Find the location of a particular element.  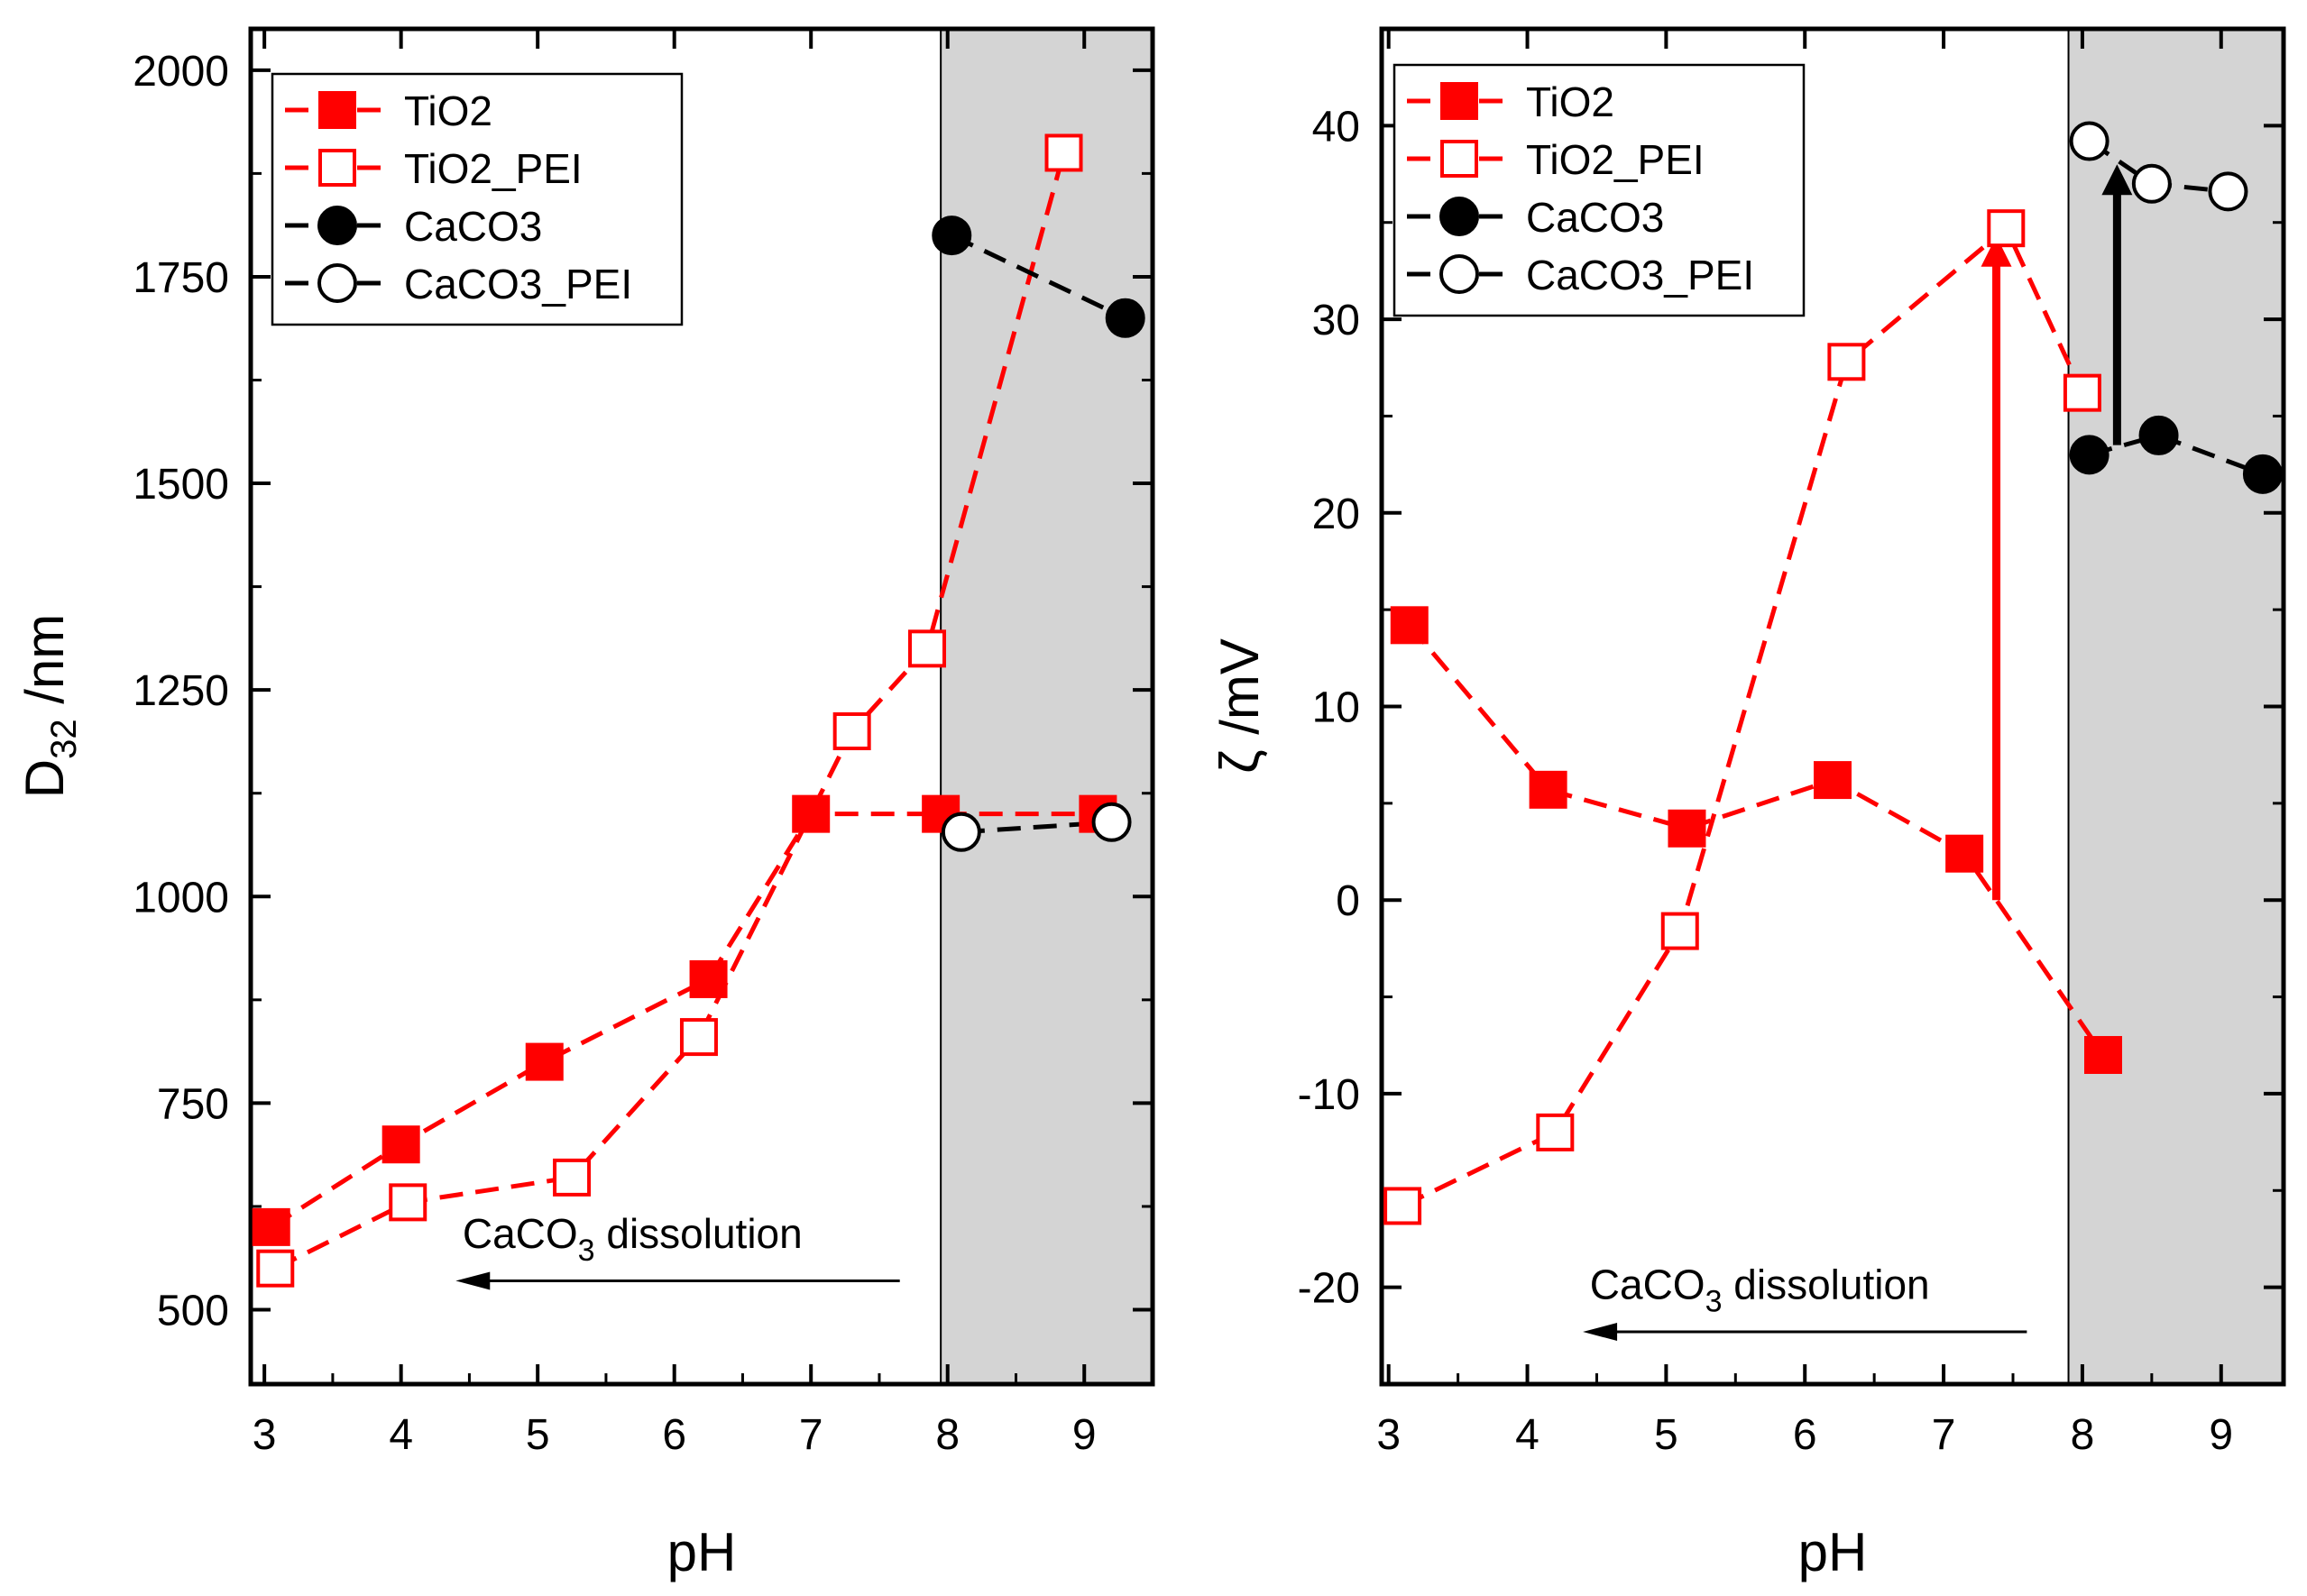

y-tick-label: 0 is located at coordinates (1348, 901).